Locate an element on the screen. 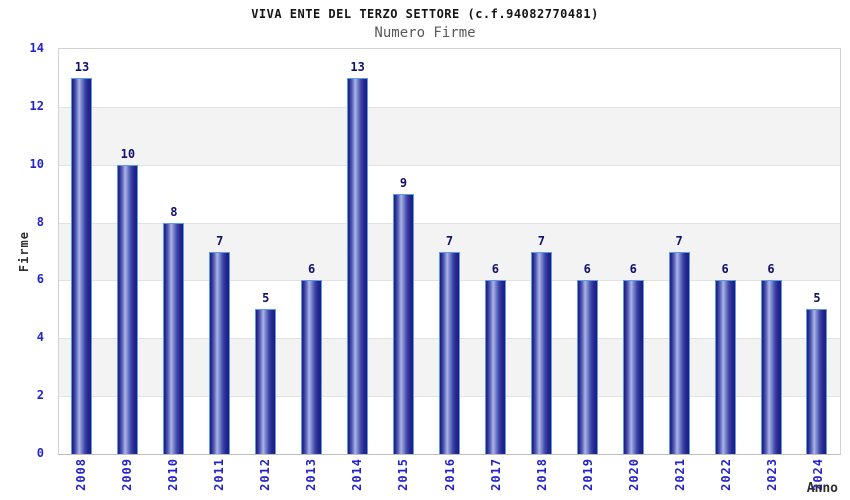 This screenshot has width=850, height=500. x-slot: 2010 is located at coordinates (173, 479).